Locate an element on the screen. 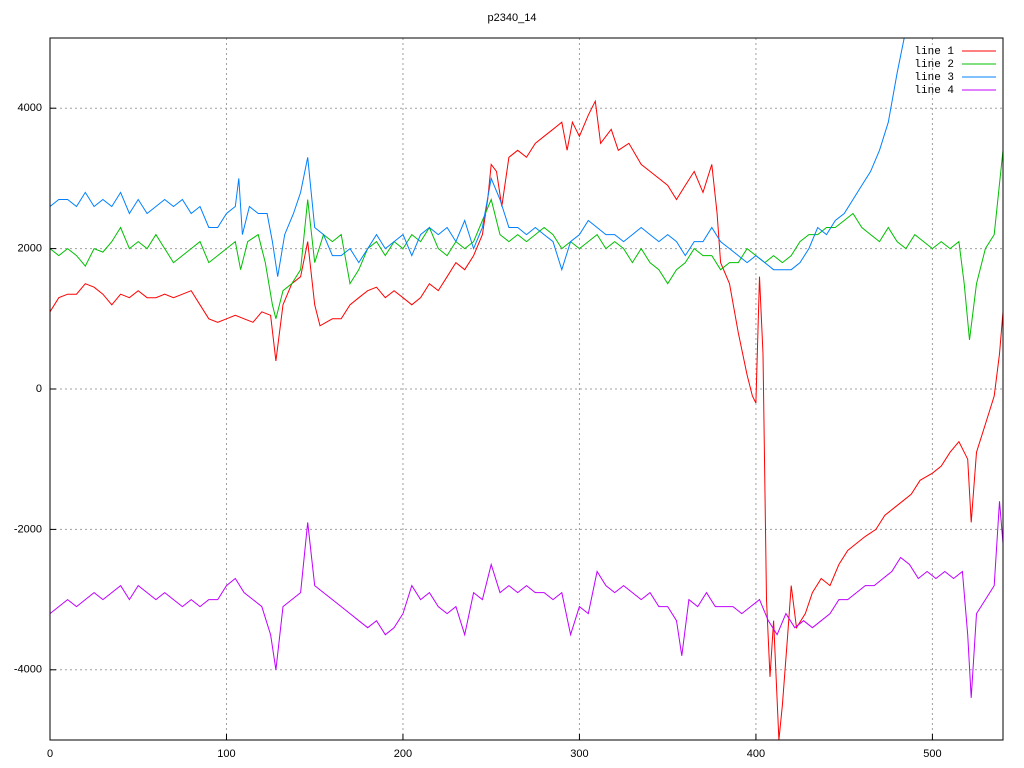 The image size is (1024, 768). y-tick-label: 0 is located at coordinates (39, 389).